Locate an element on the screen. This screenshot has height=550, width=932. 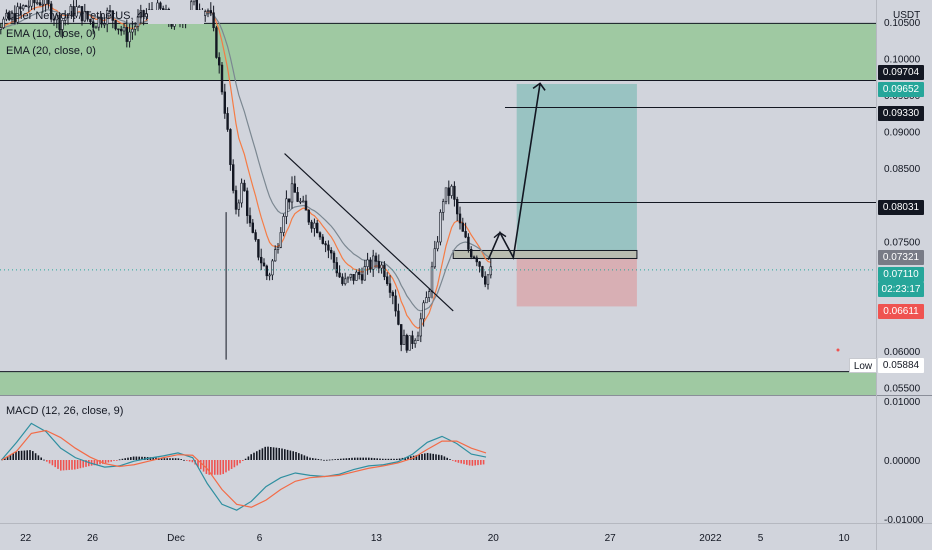
stop-box is located at coordinates (576, 280).